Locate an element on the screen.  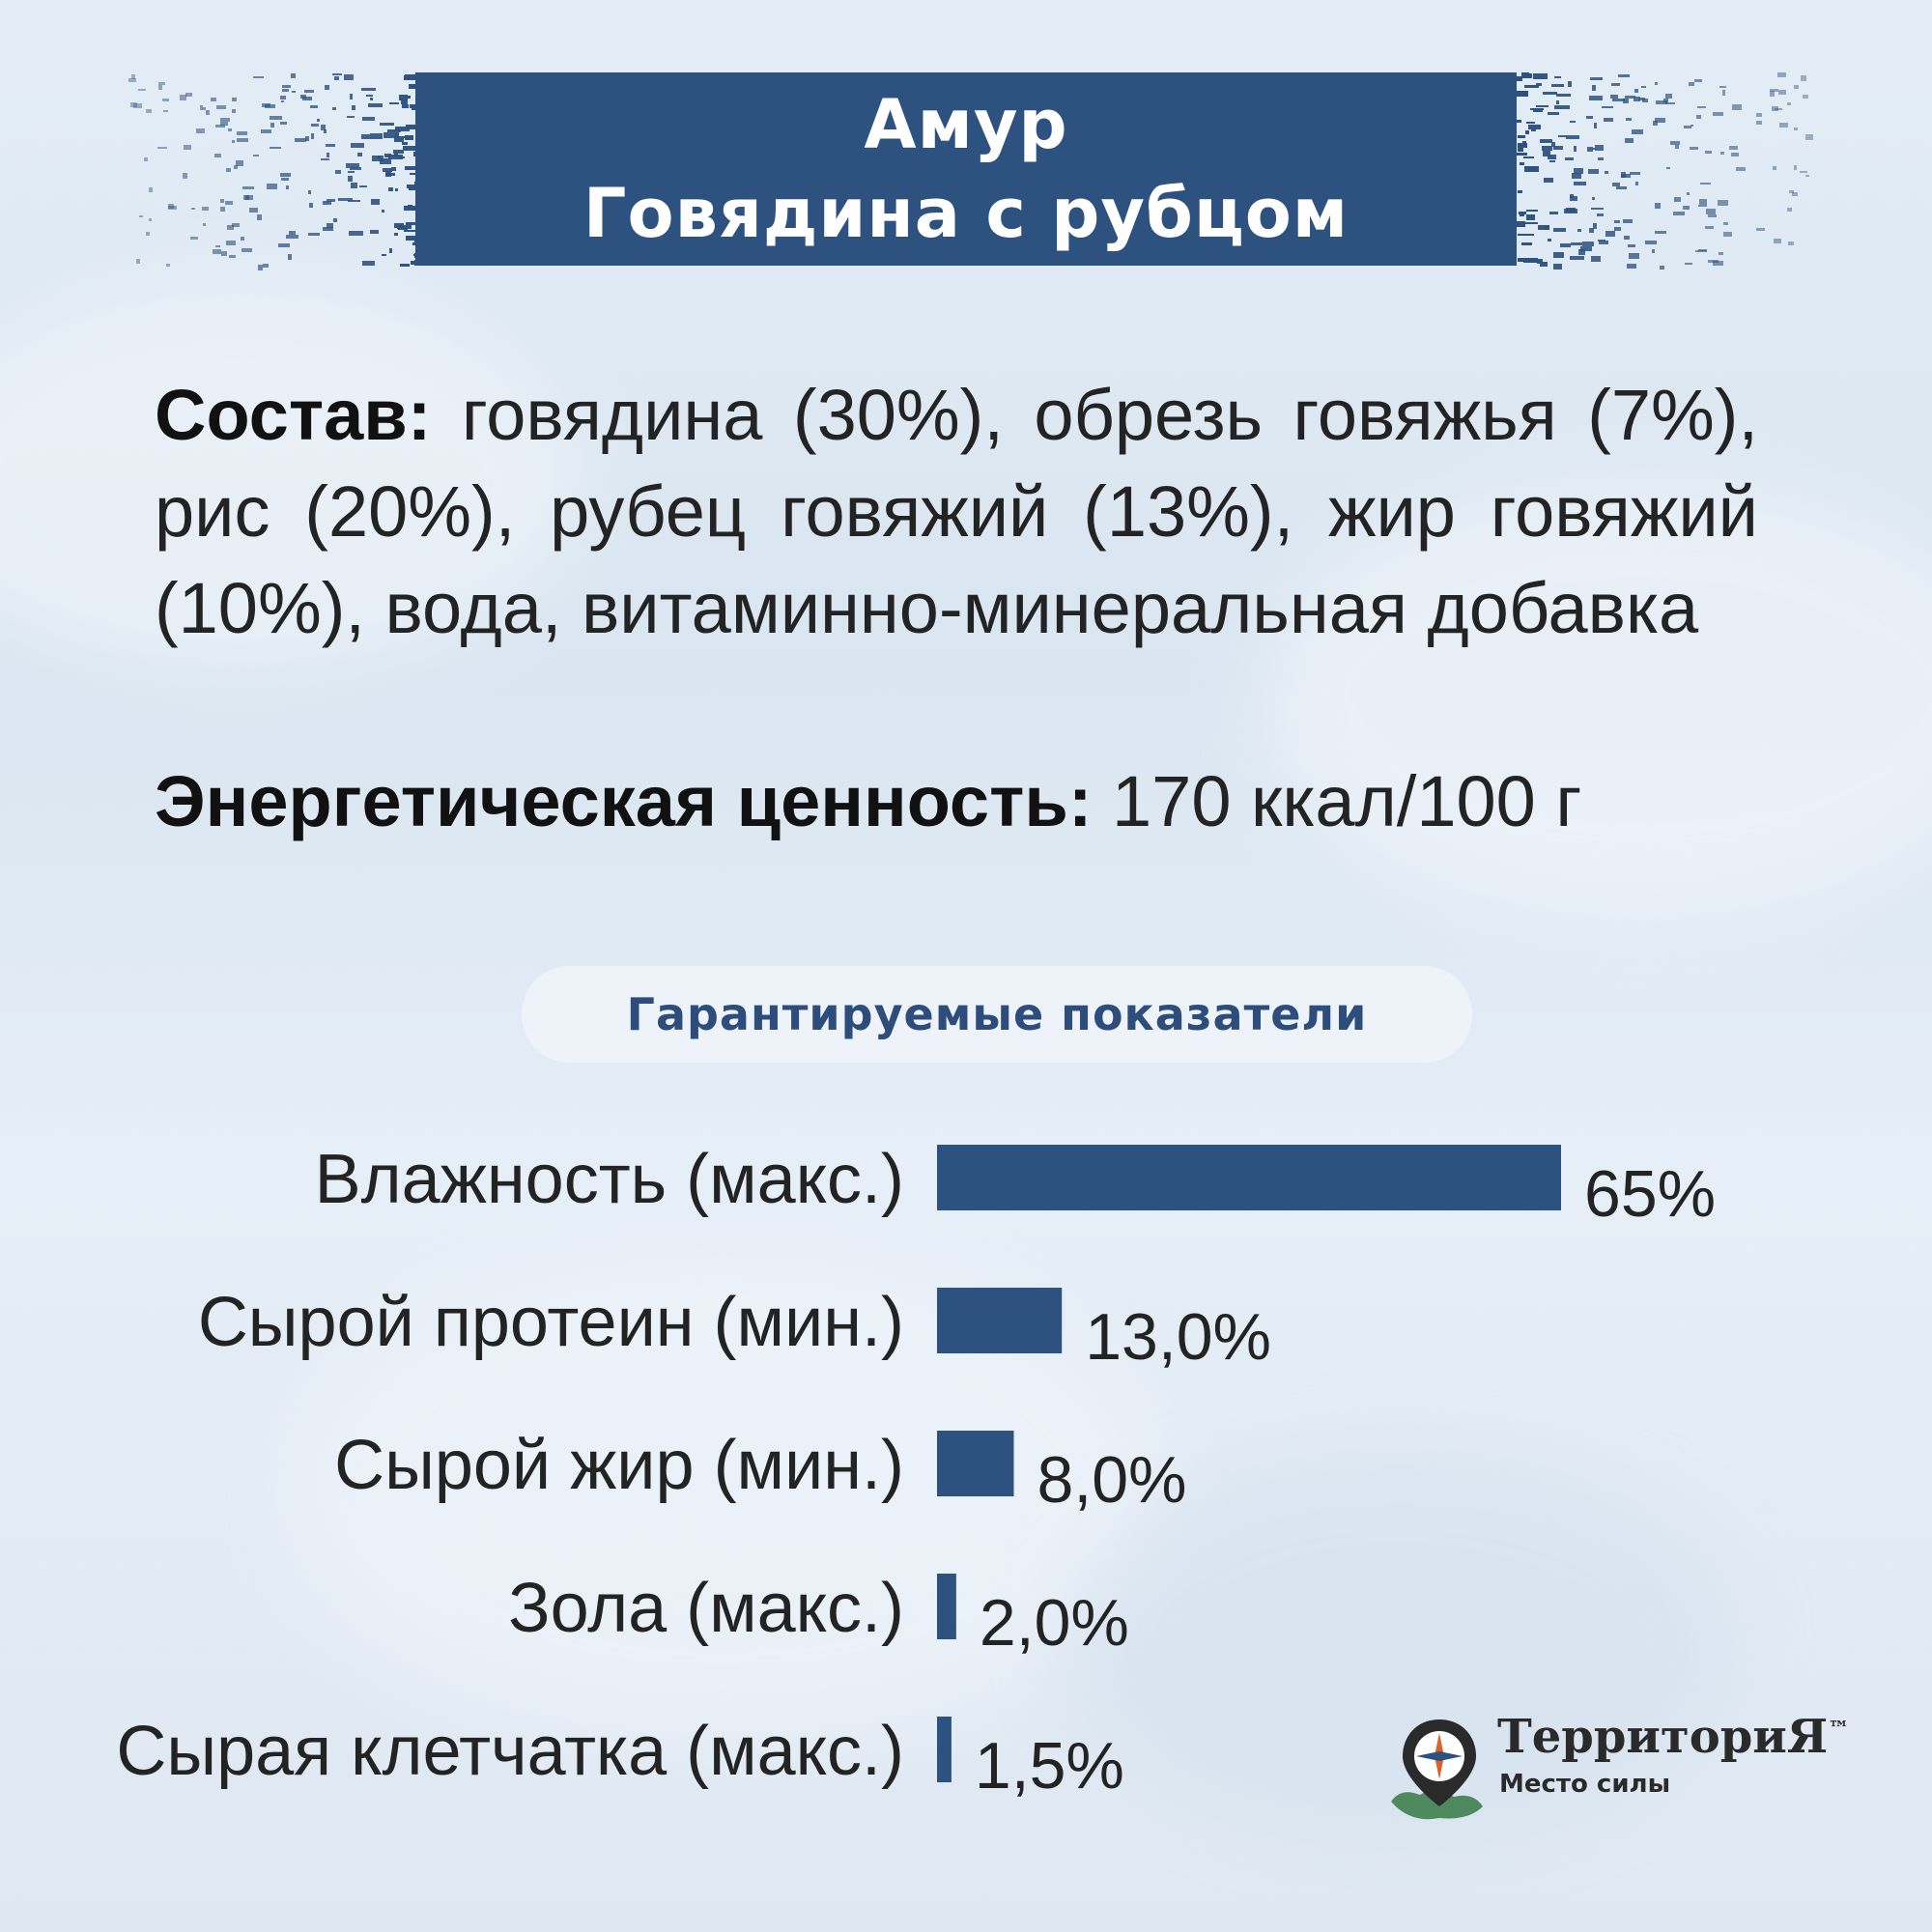
banner-background is located at coordinates (966, 169).